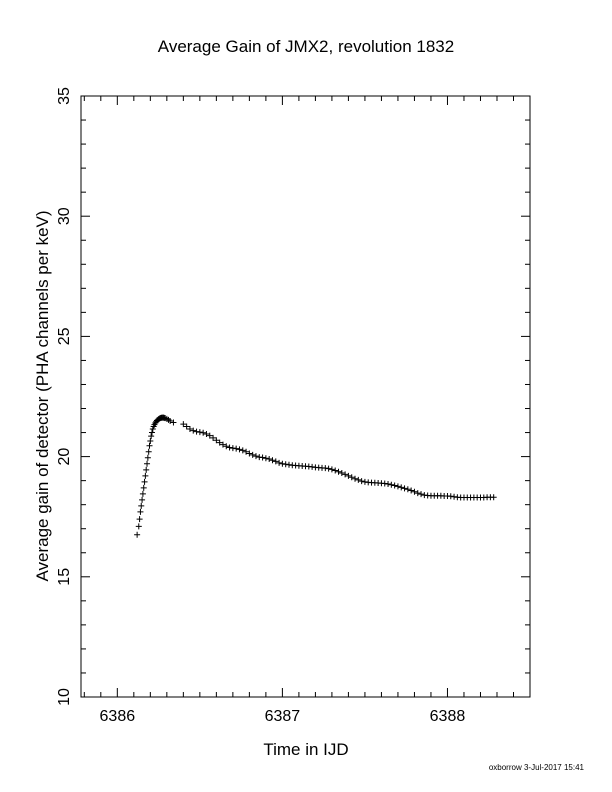  What do you see at coordinates (448, 716) in the screenshot?
I see `x-tick-label: 6388` at bounding box center [448, 716].